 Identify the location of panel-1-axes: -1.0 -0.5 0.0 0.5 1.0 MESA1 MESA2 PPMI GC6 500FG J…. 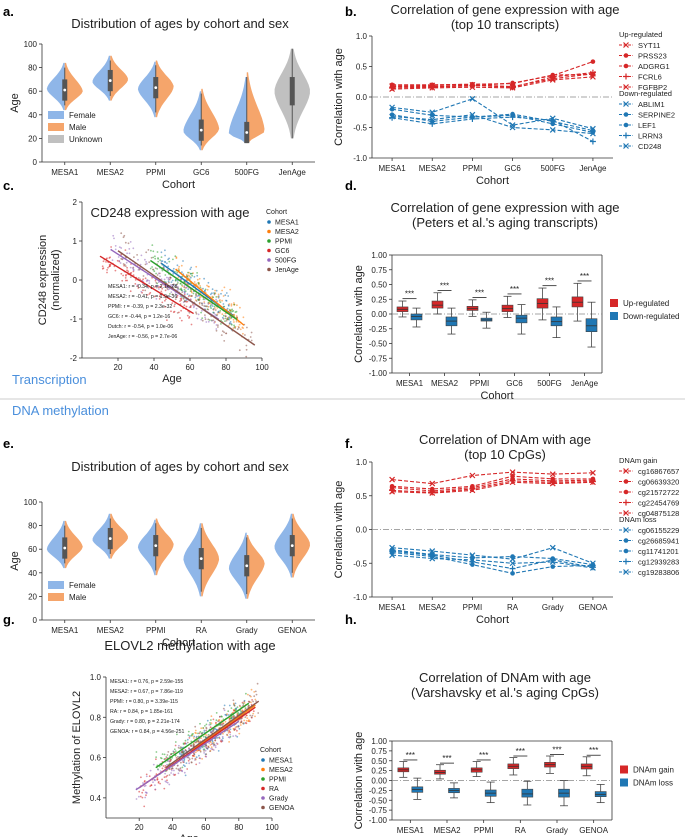
(483, 102).